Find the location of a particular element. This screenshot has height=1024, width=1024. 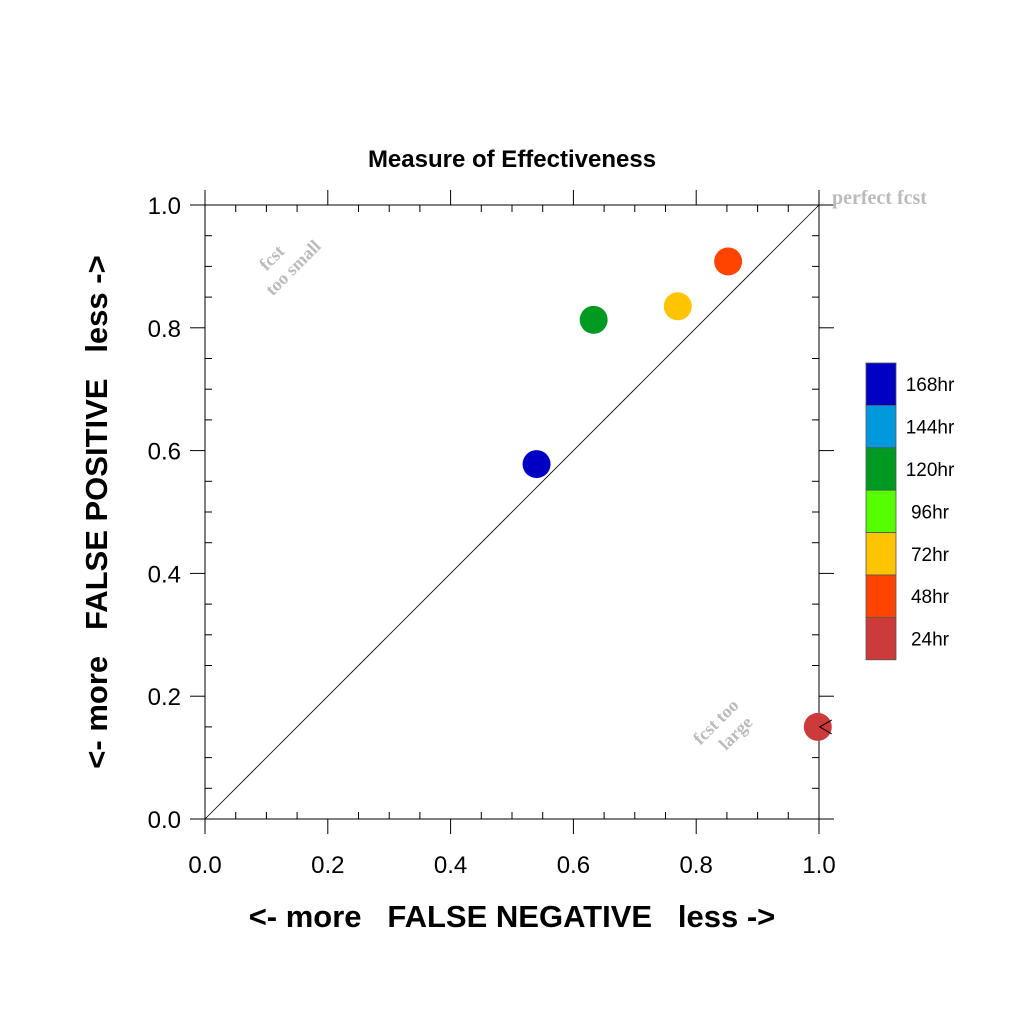

data-point-24hr is located at coordinates (817, 726).